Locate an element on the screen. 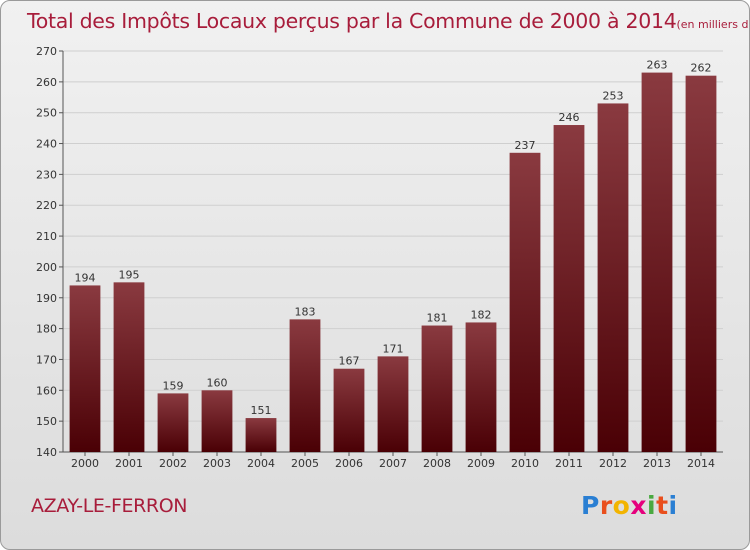  bar-2008 is located at coordinates (437, 388).